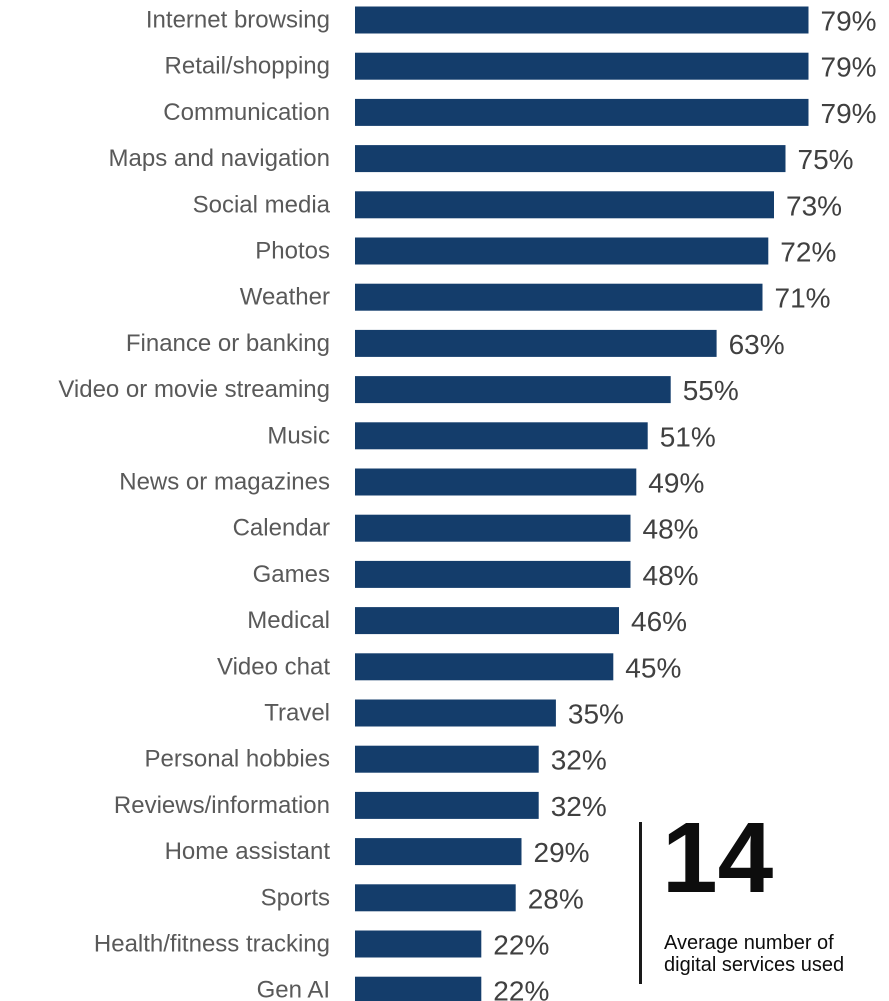 The height and width of the screenshot is (1001, 889). What do you see at coordinates (288, 620) in the screenshot?
I see `category-label-13: Medical` at bounding box center [288, 620].